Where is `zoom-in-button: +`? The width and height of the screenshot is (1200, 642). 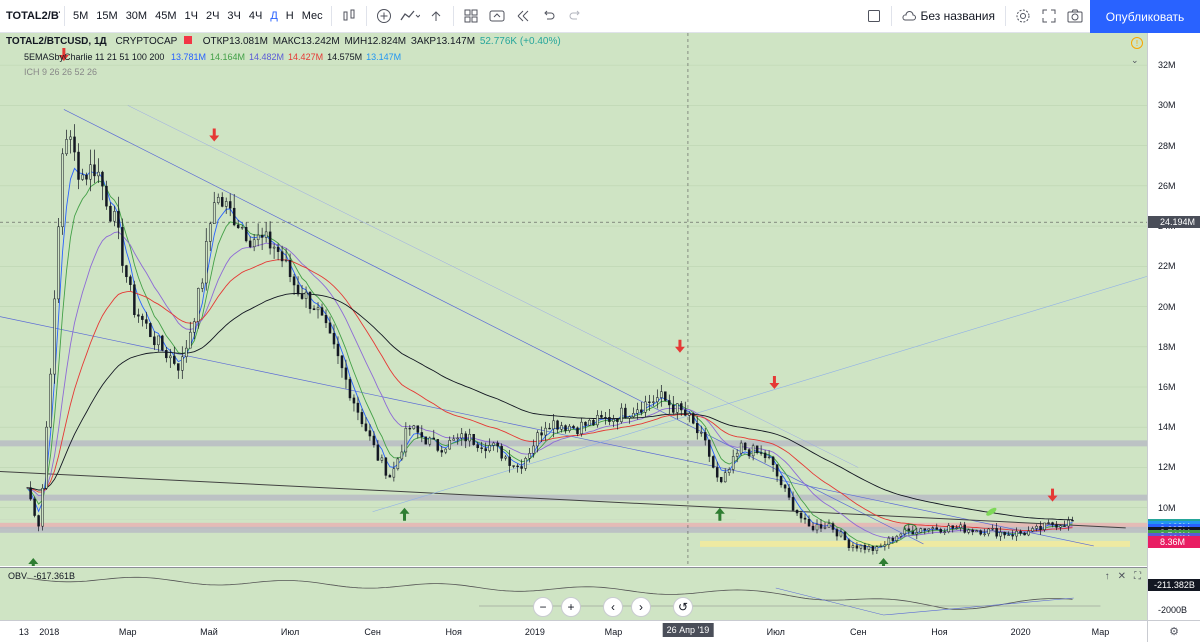 zoom-in-button: + is located at coordinates (571, 607).